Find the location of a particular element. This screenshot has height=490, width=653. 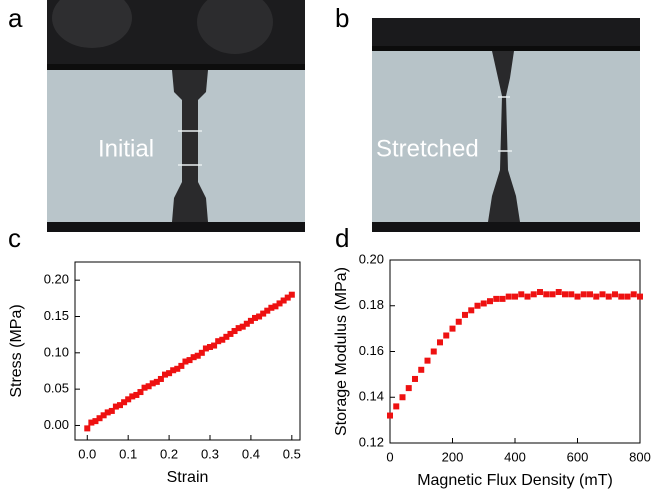

y-tick-label: 0.14 is located at coordinates (371, 396).